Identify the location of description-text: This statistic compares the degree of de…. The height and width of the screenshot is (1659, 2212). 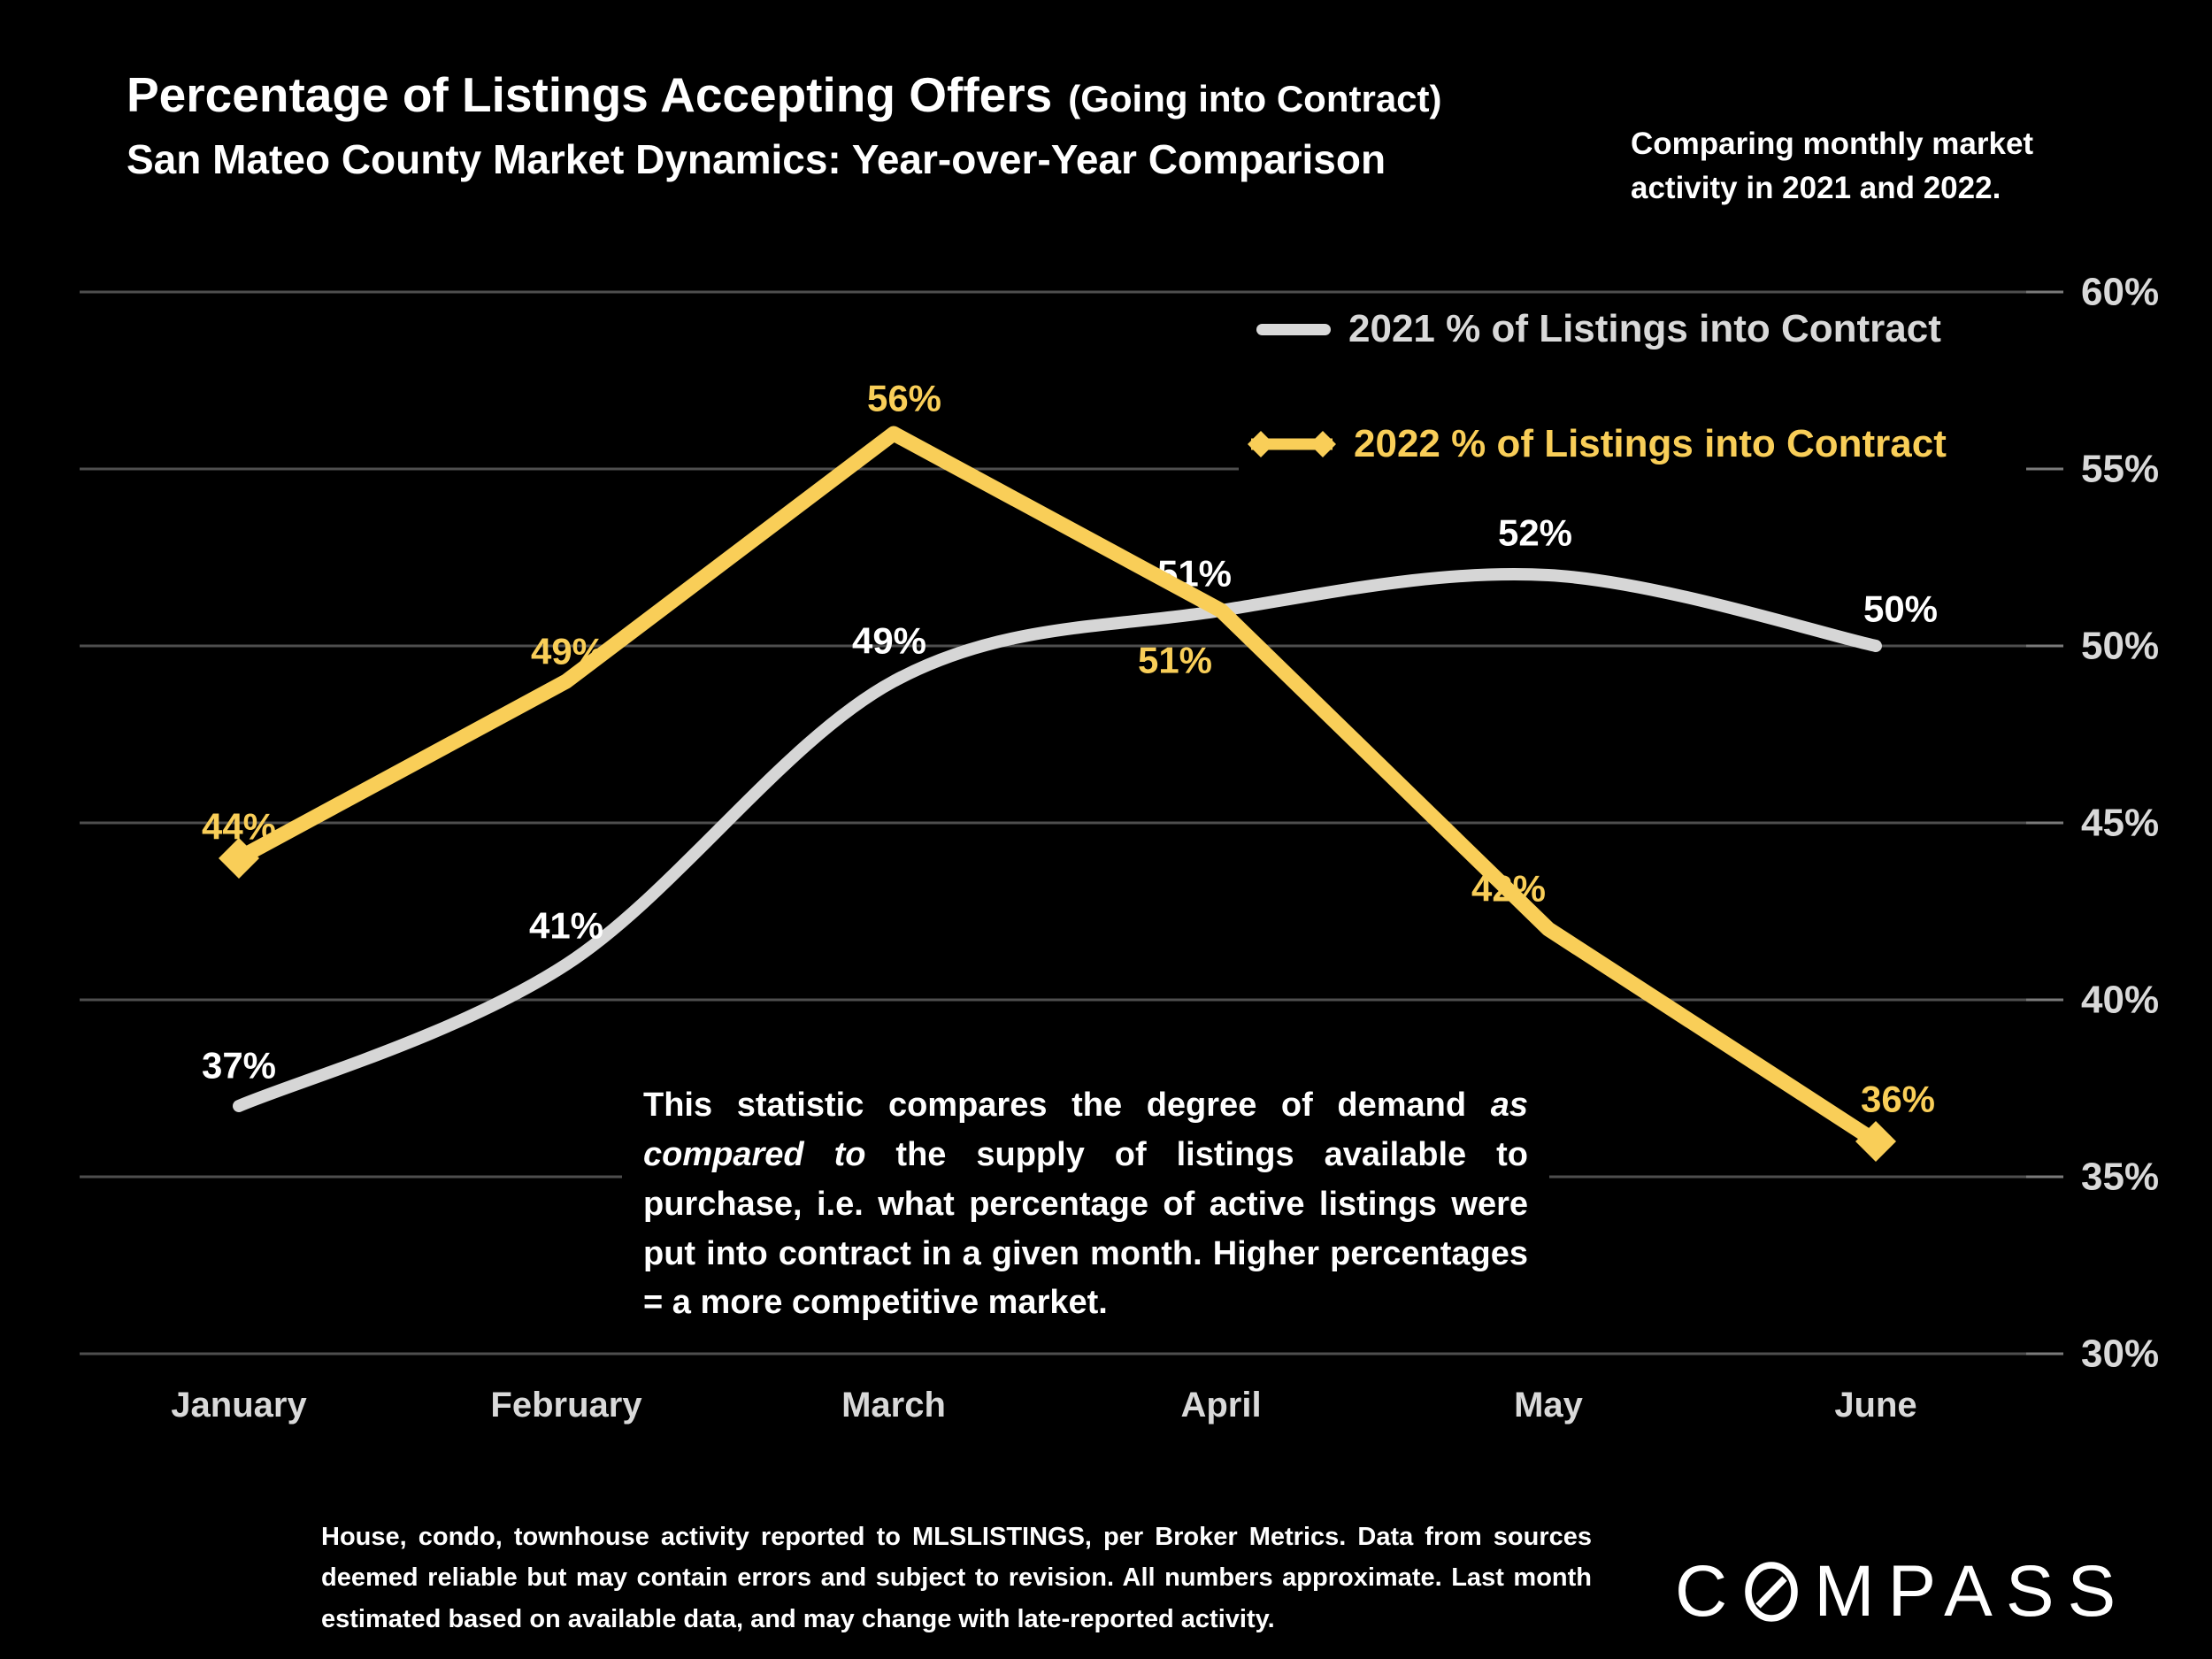
(1085, 1205).